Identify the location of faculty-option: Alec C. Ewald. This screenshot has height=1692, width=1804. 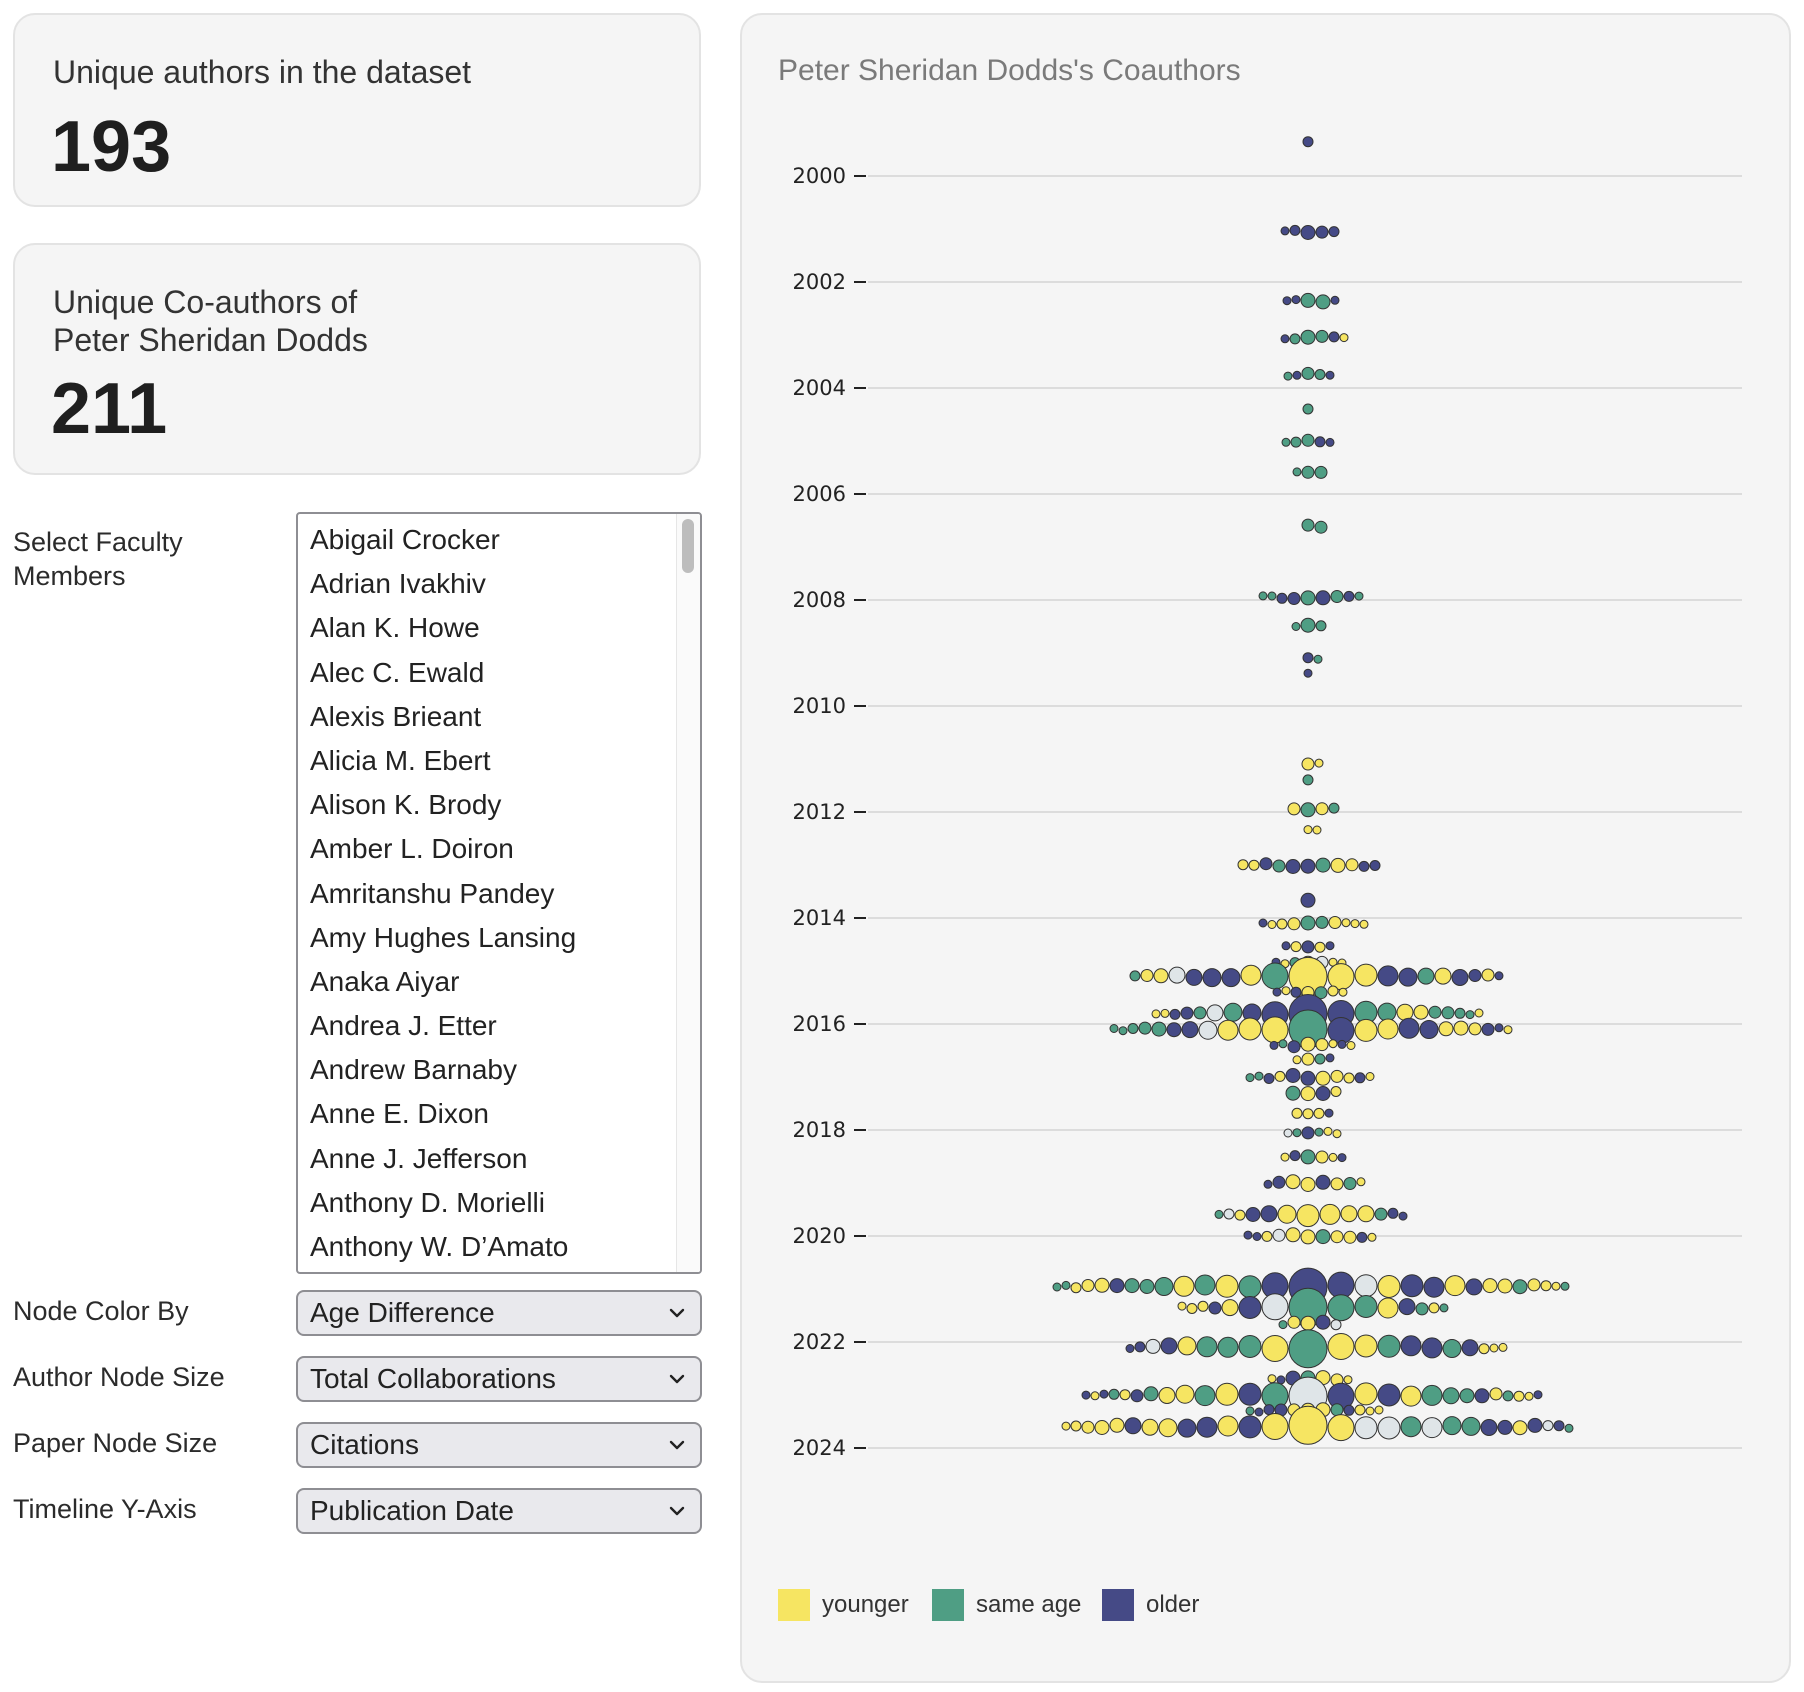
(397, 672).